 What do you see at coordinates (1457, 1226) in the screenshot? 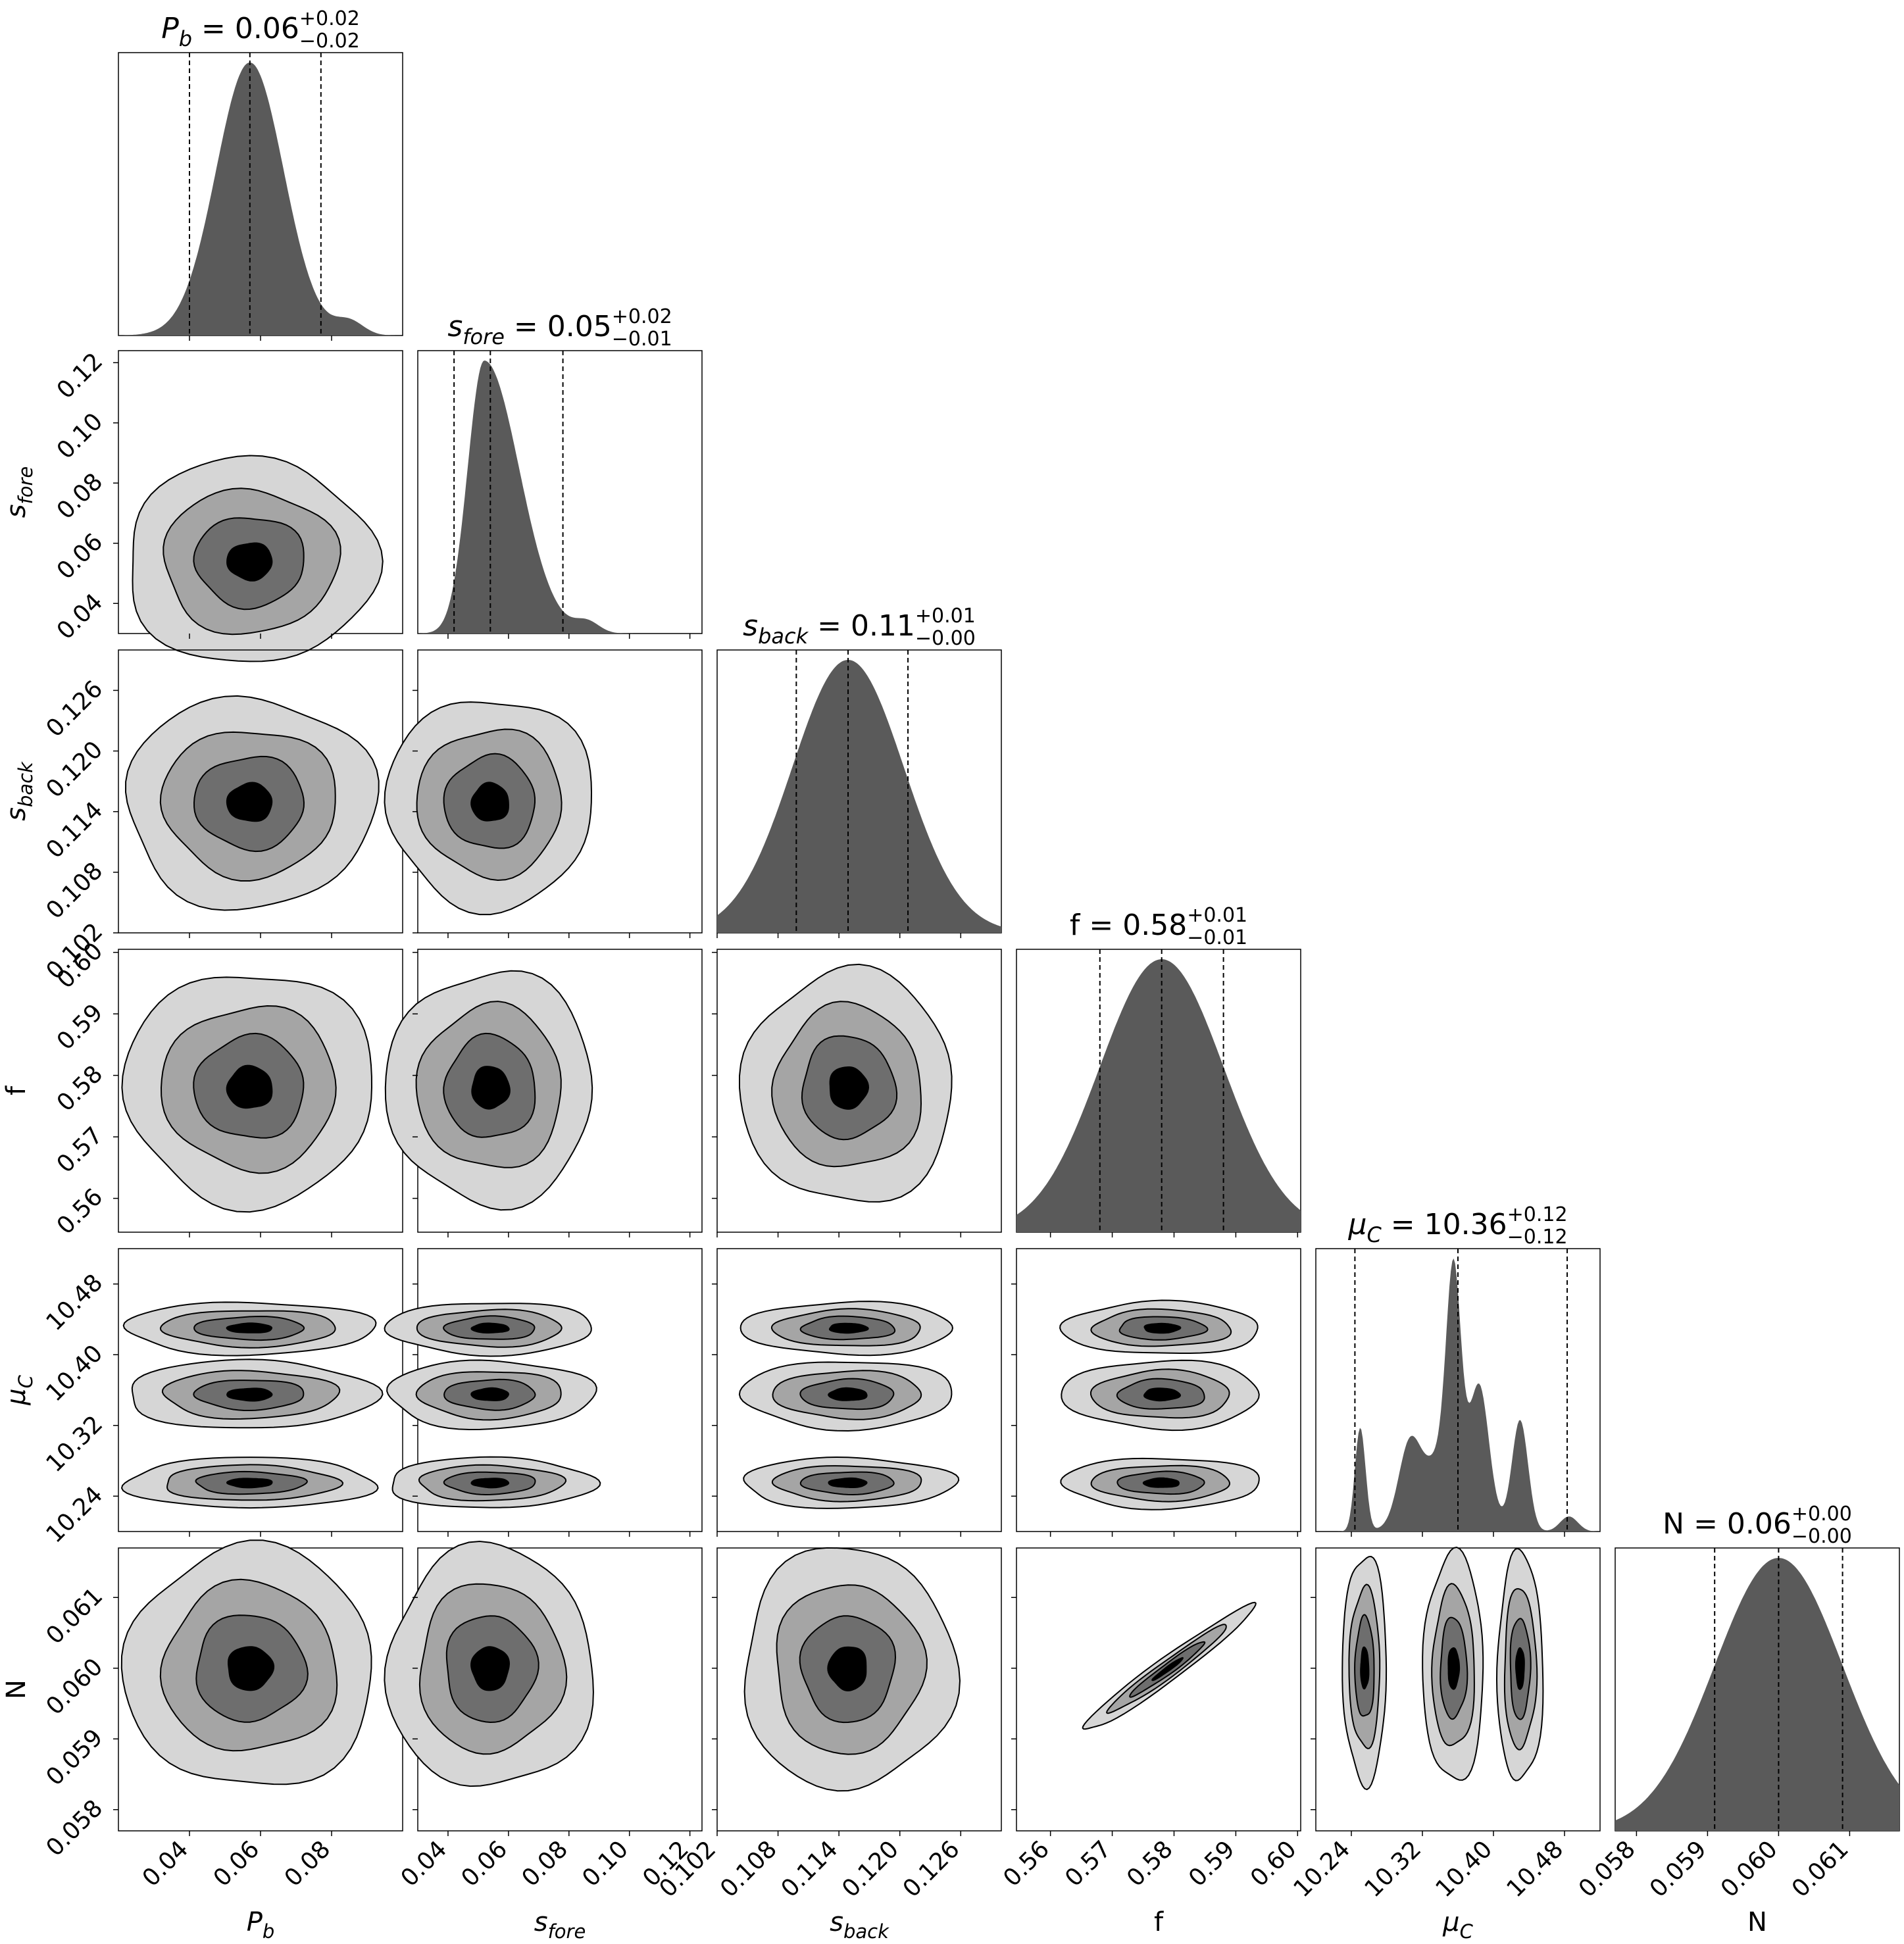
I see `title-muC: μC = 10.36+0.12 −0.12` at bounding box center [1457, 1226].